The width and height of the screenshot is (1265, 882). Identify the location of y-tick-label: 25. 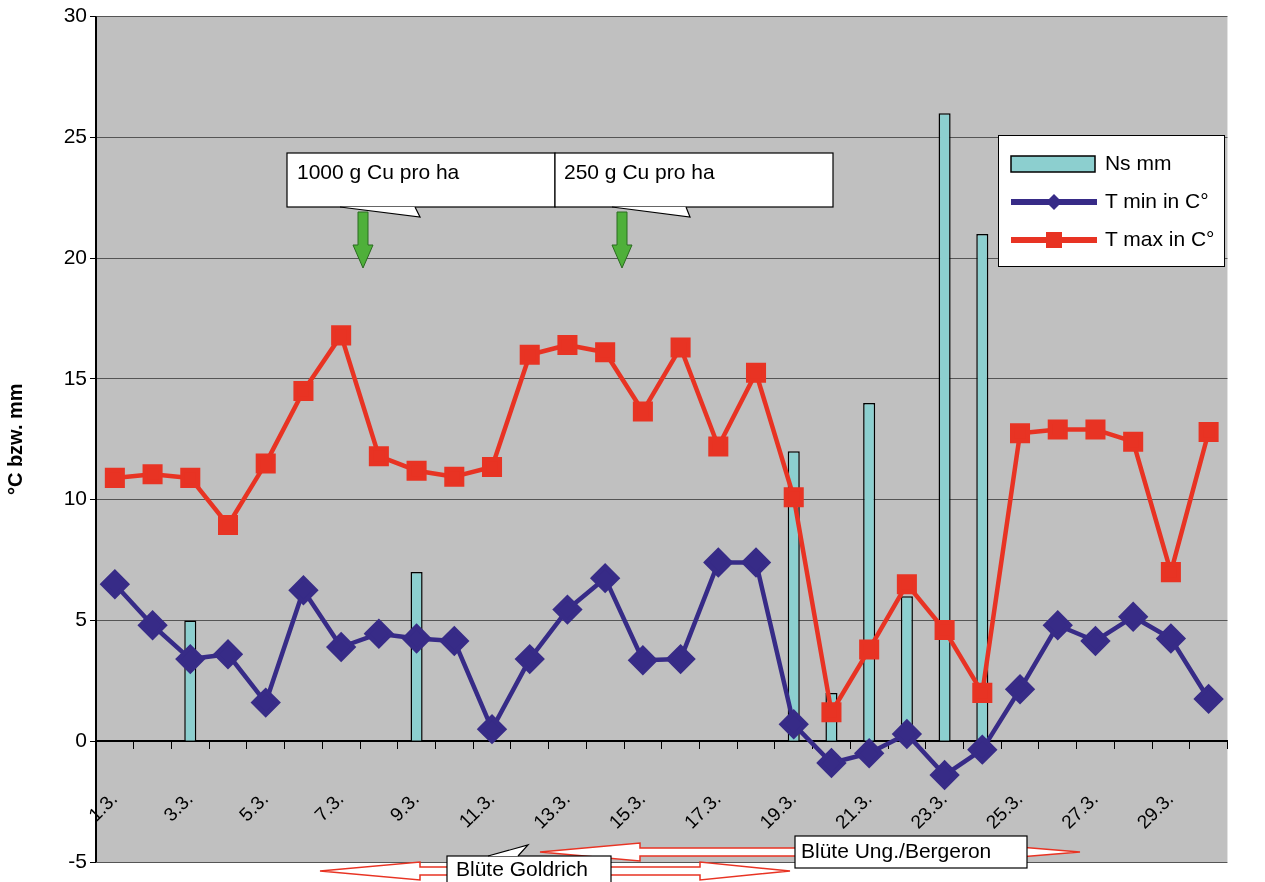
(75, 136).